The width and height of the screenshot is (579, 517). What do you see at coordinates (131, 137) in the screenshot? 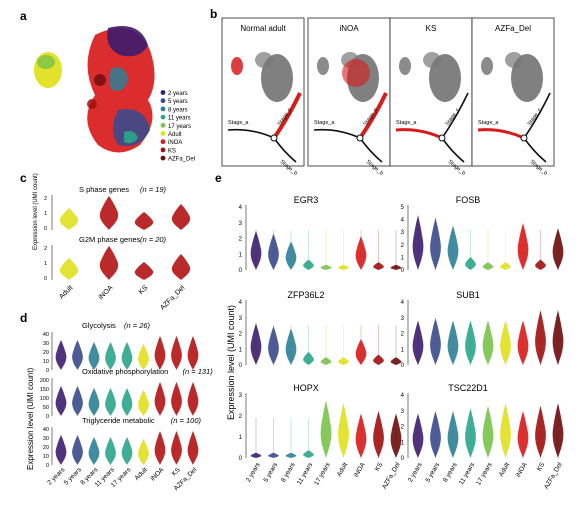
I see `umap-cluster-11y` at bounding box center [131, 137].